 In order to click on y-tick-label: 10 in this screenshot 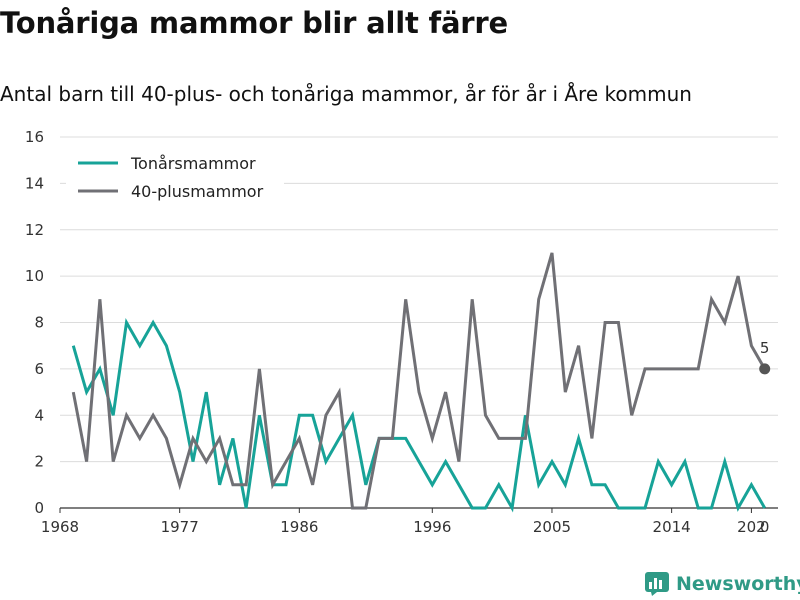, I will do `click(34, 276)`.